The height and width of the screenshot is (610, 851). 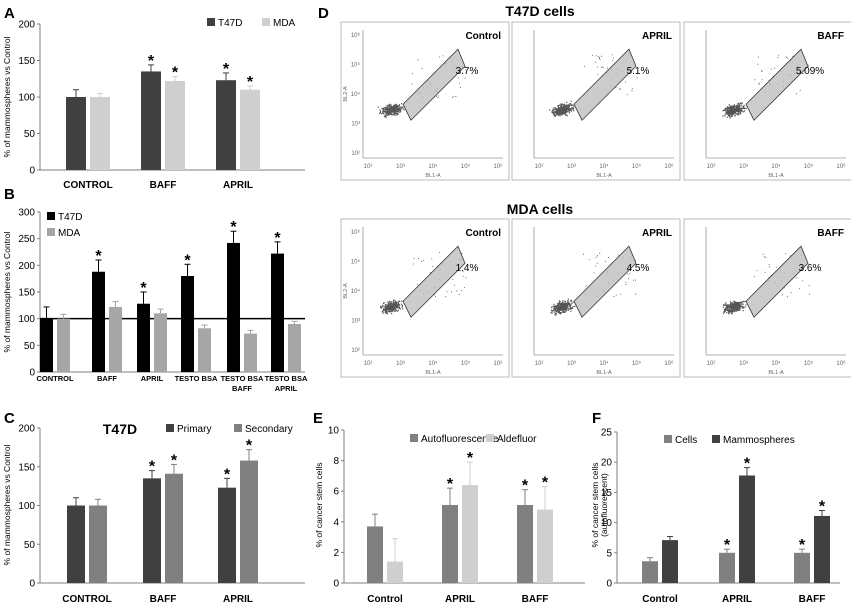 I want to click on legend-swatch-cells, so click(x=668, y=439).